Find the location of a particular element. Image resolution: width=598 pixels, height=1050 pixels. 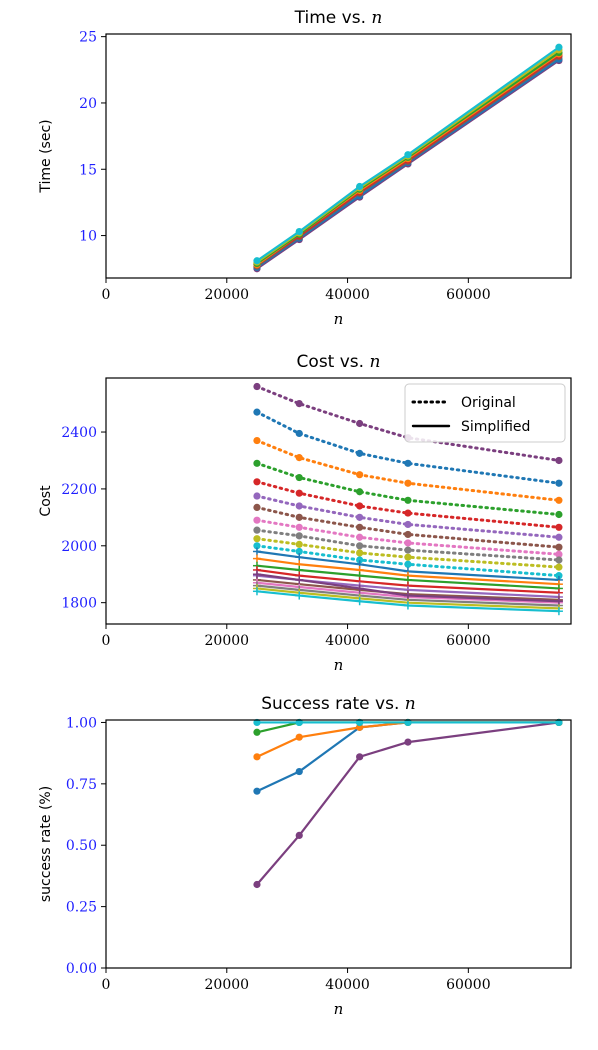

chart-title: Cost vs. n is located at coordinates (339, 362).